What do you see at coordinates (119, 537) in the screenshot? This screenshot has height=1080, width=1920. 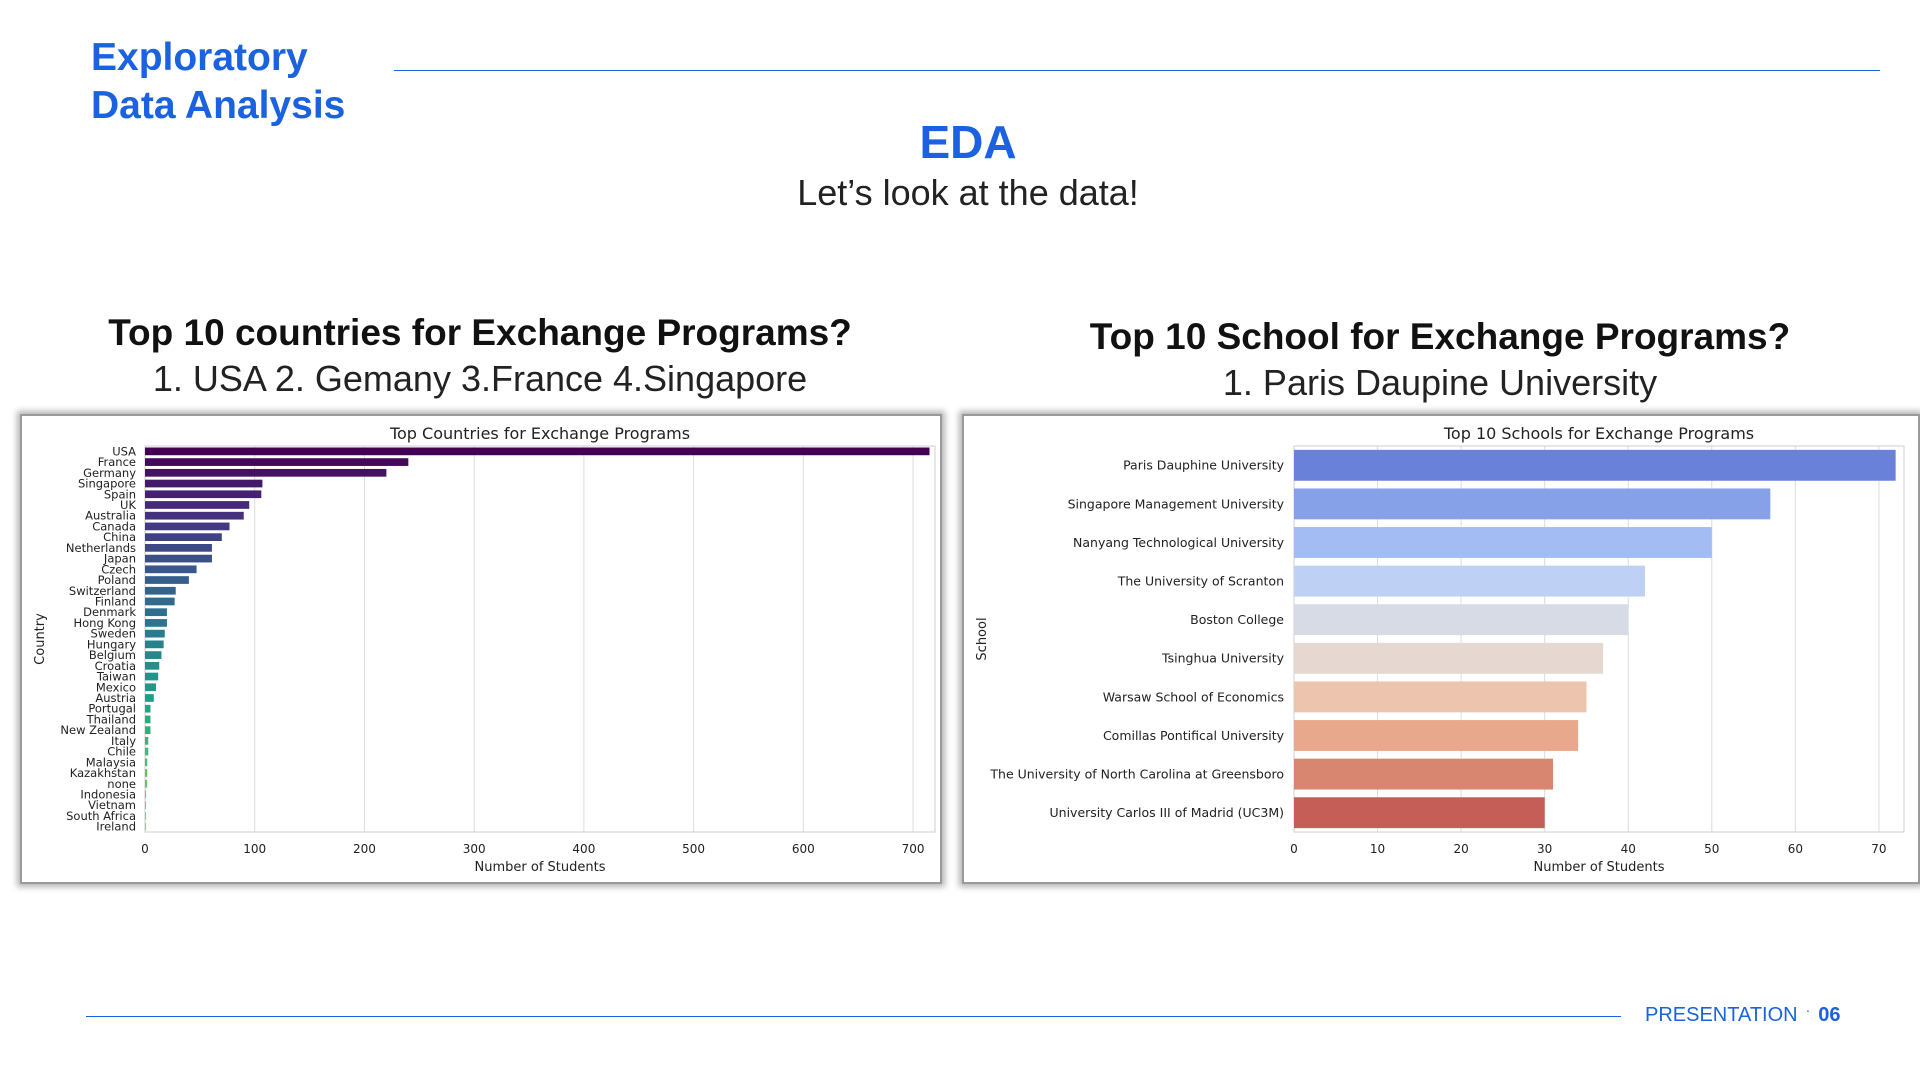 I see `category-label: China` at bounding box center [119, 537].